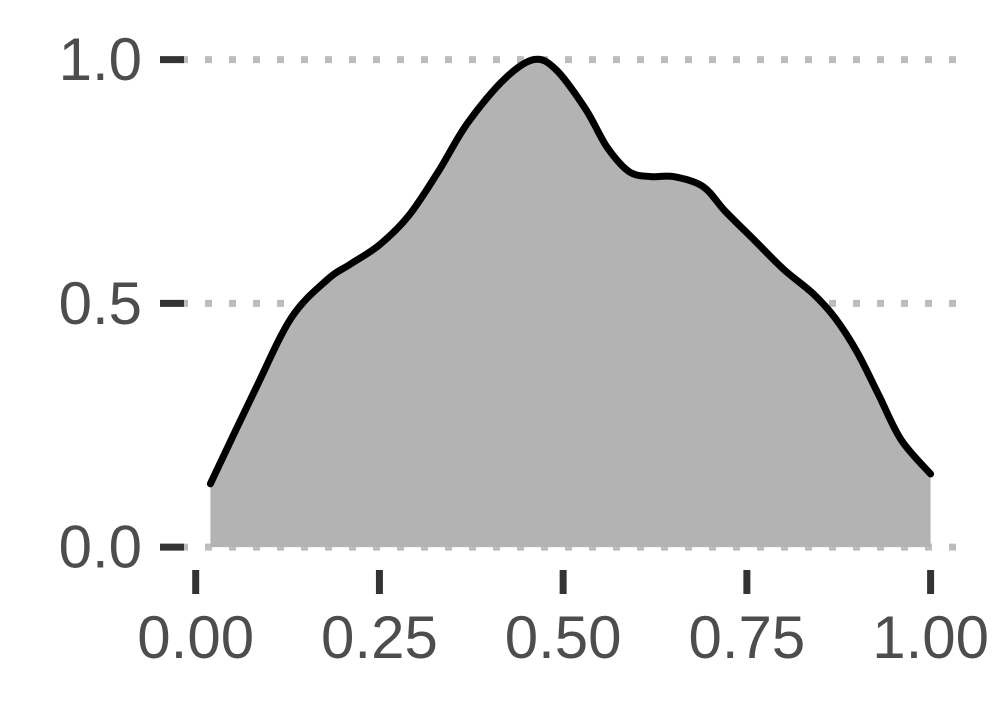 This screenshot has height=719, width=1001. I want to click on x-axis: 0.00 0.25 0.50 0.75 1.00, so click(563, 620).